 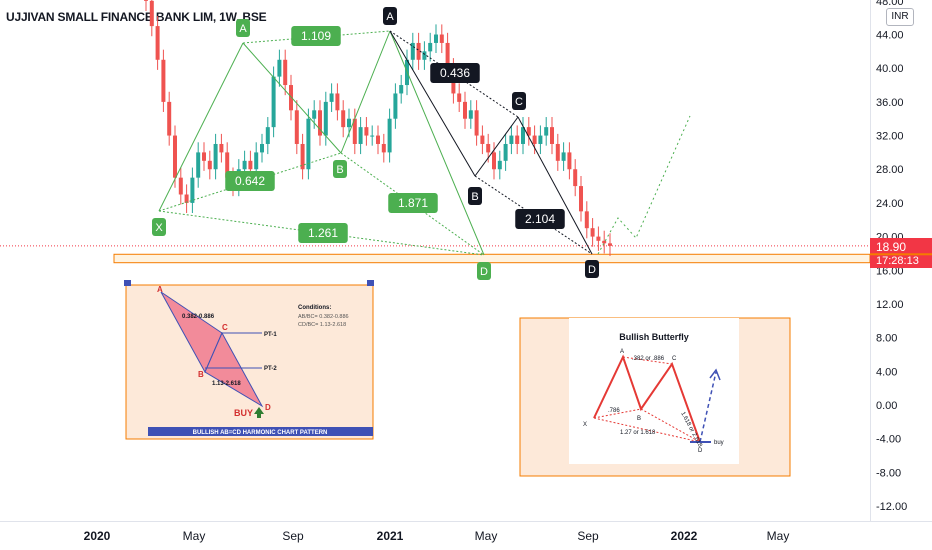 What do you see at coordinates (890, 69) in the screenshot?
I see `price-tick-label: 40.00` at bounding box center [890, 69].